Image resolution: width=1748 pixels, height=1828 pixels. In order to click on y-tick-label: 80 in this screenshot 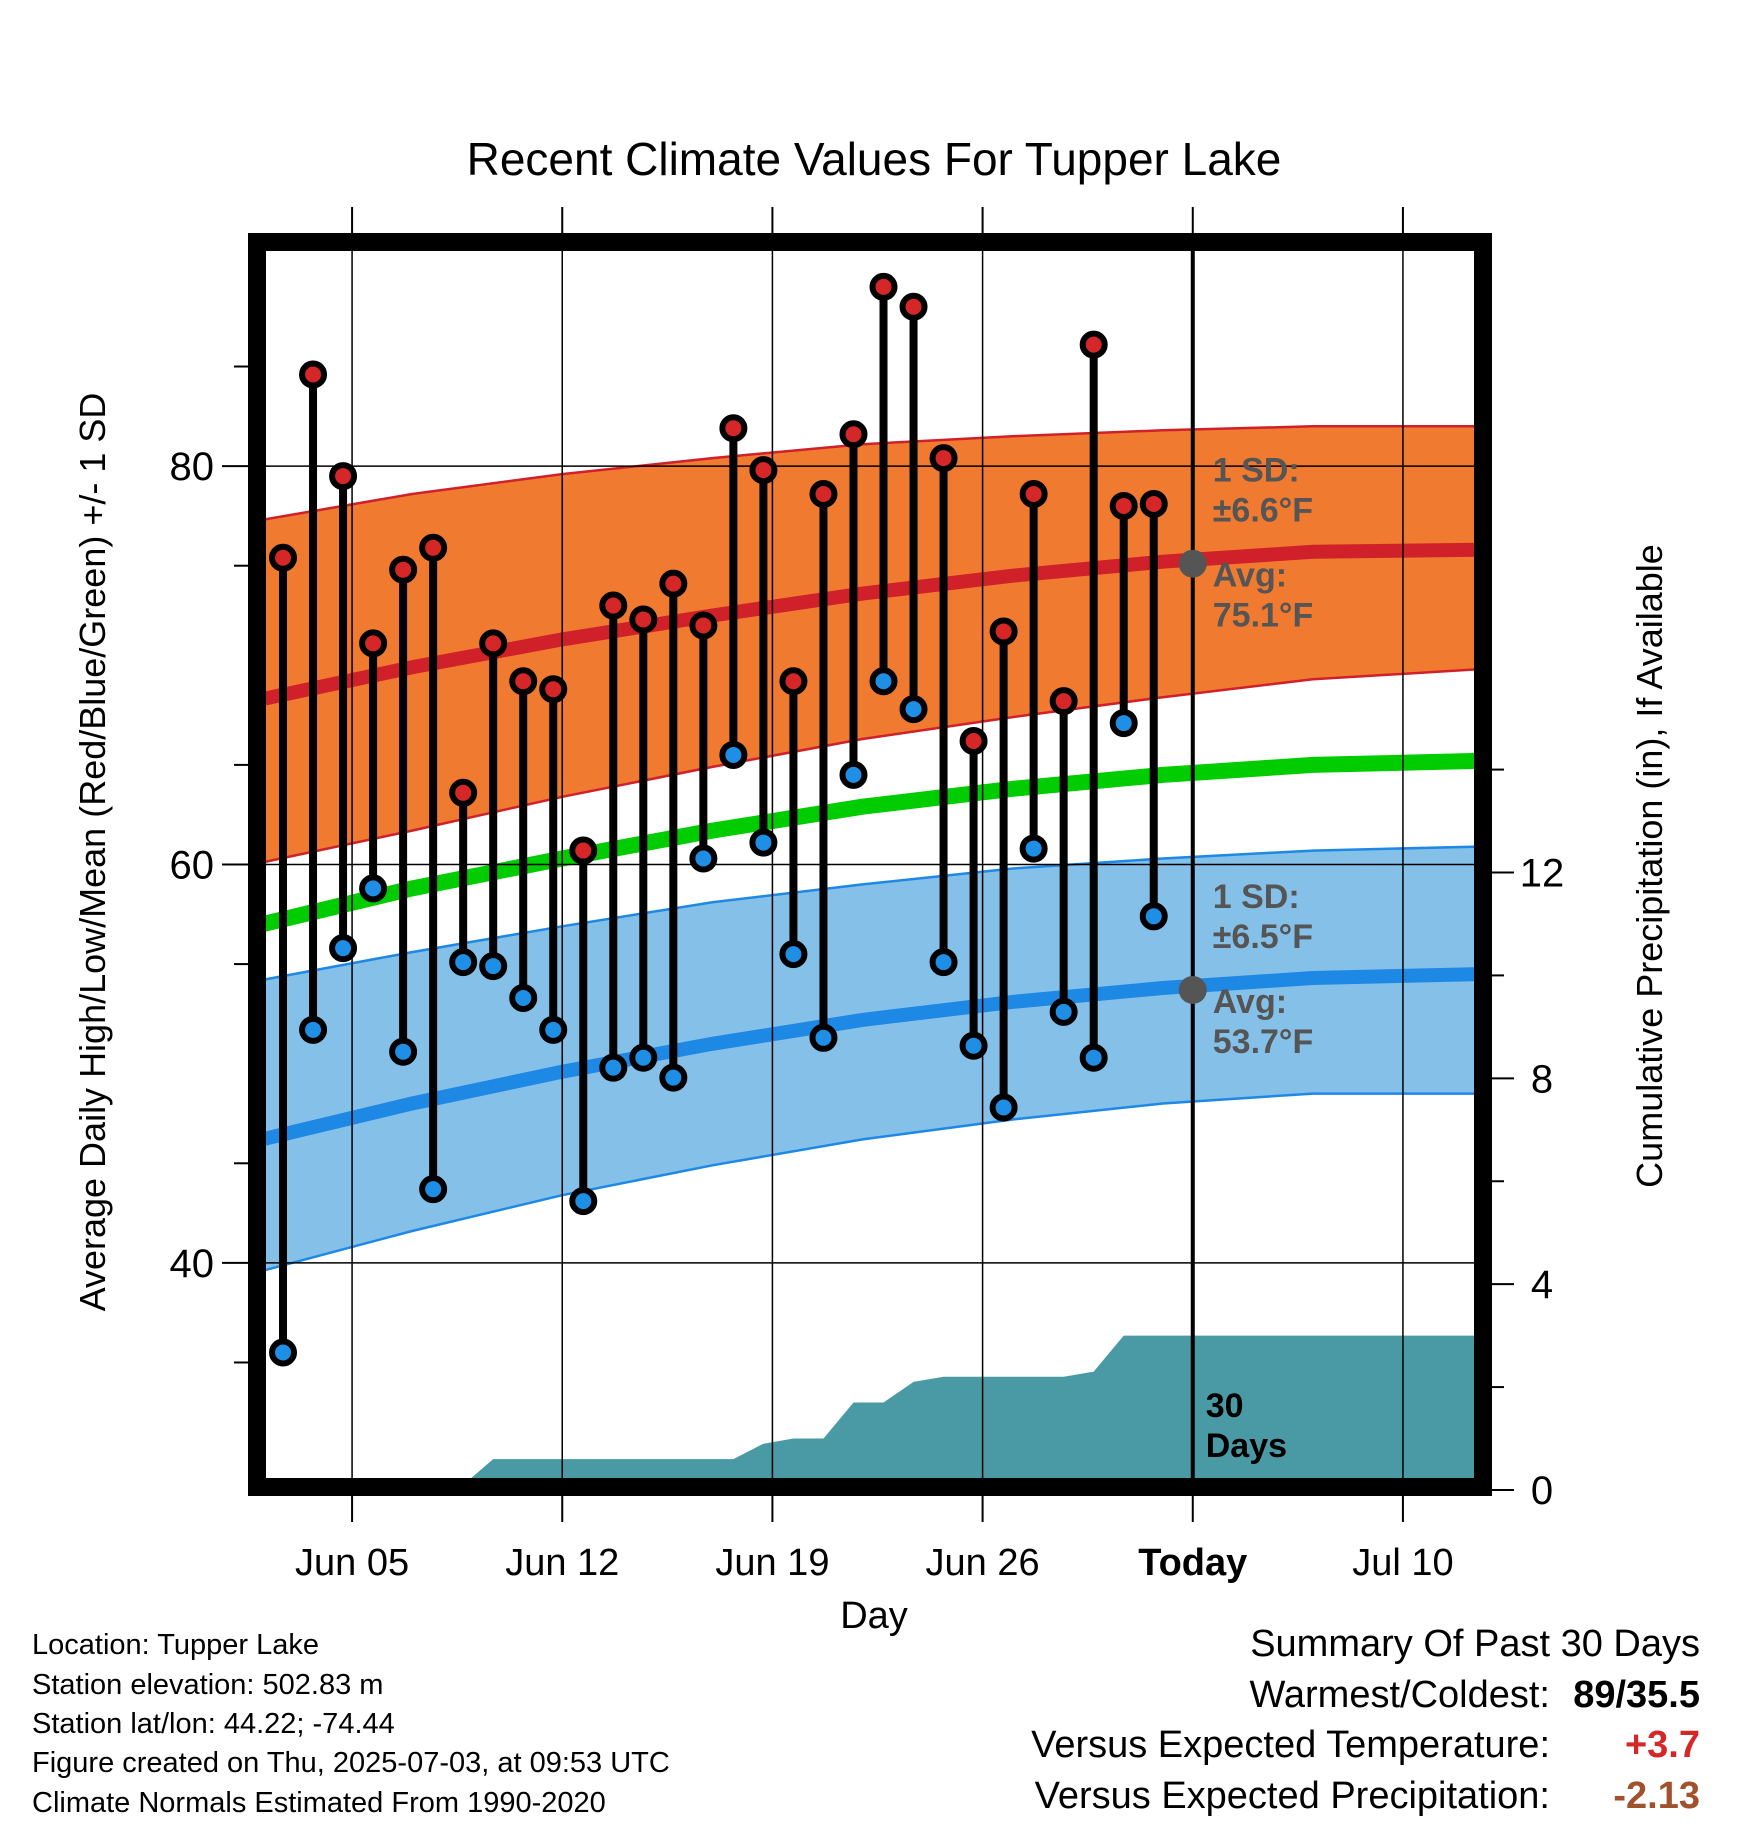, I will do `click(192, 467)`.